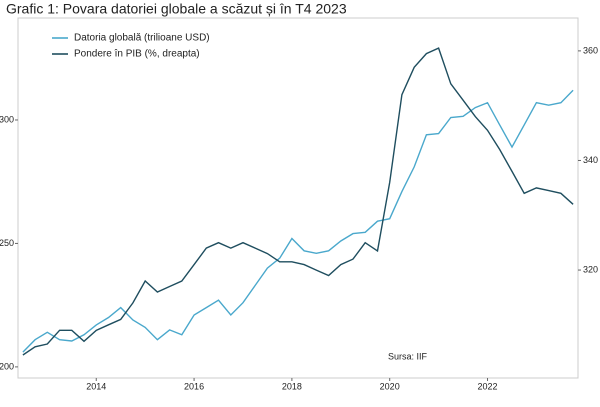 This screenshot has height=407, width=600. Describe the element at coordinates (7, 119) in the screenshot. I see `y-tick-label: 300` at that location.